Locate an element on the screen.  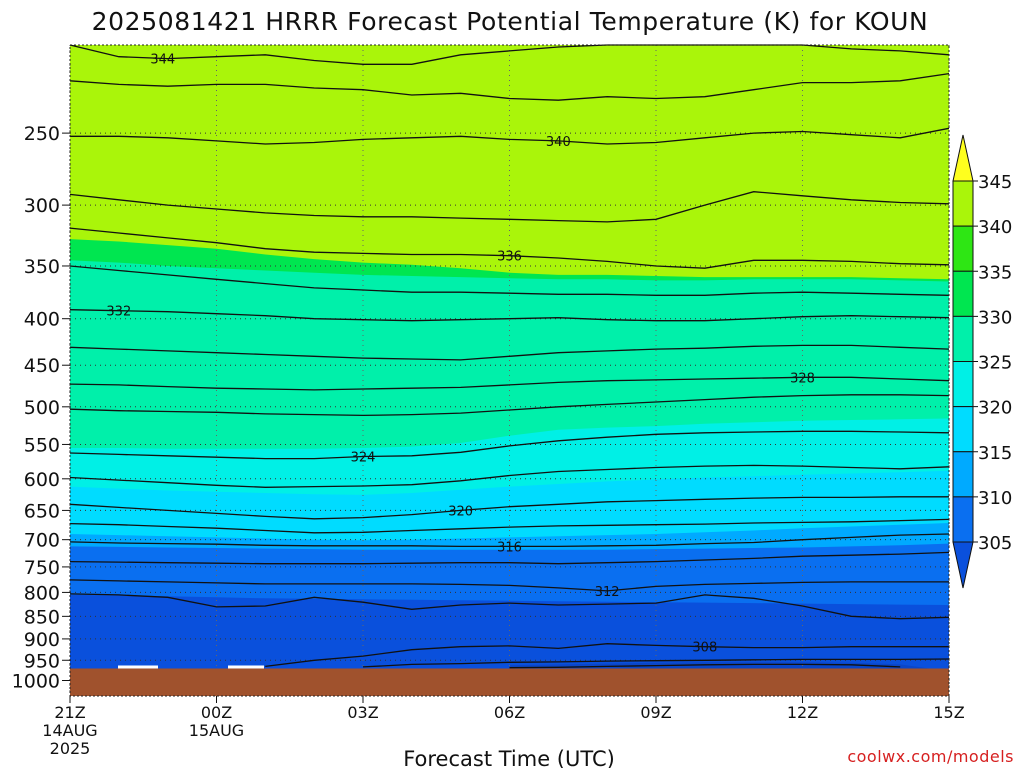
ground-fill is located at coordinates (509, 682).